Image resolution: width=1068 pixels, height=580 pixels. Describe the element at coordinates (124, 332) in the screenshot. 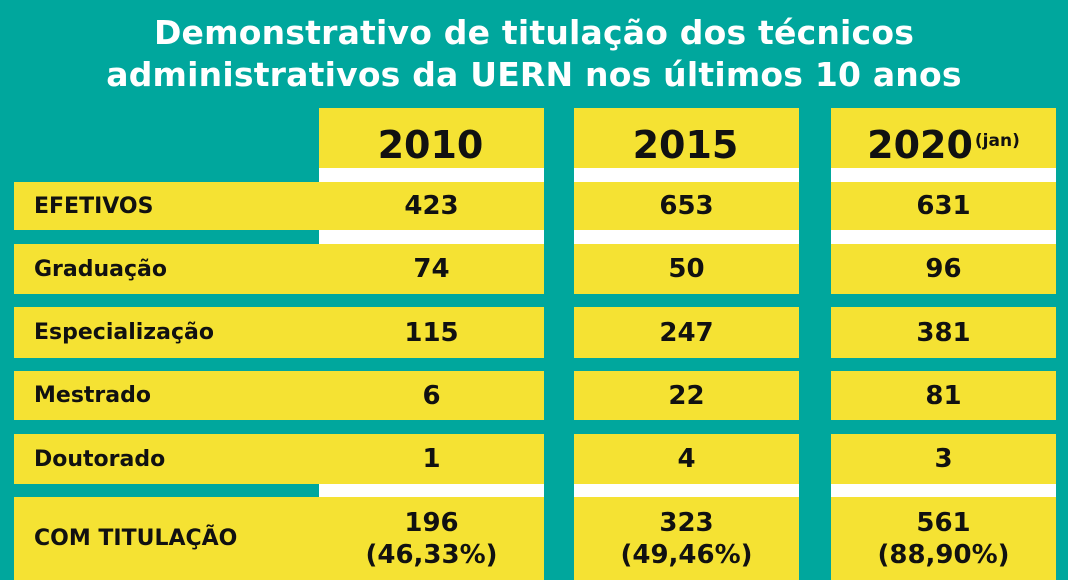

I see `row-label: Especialização` at that location.